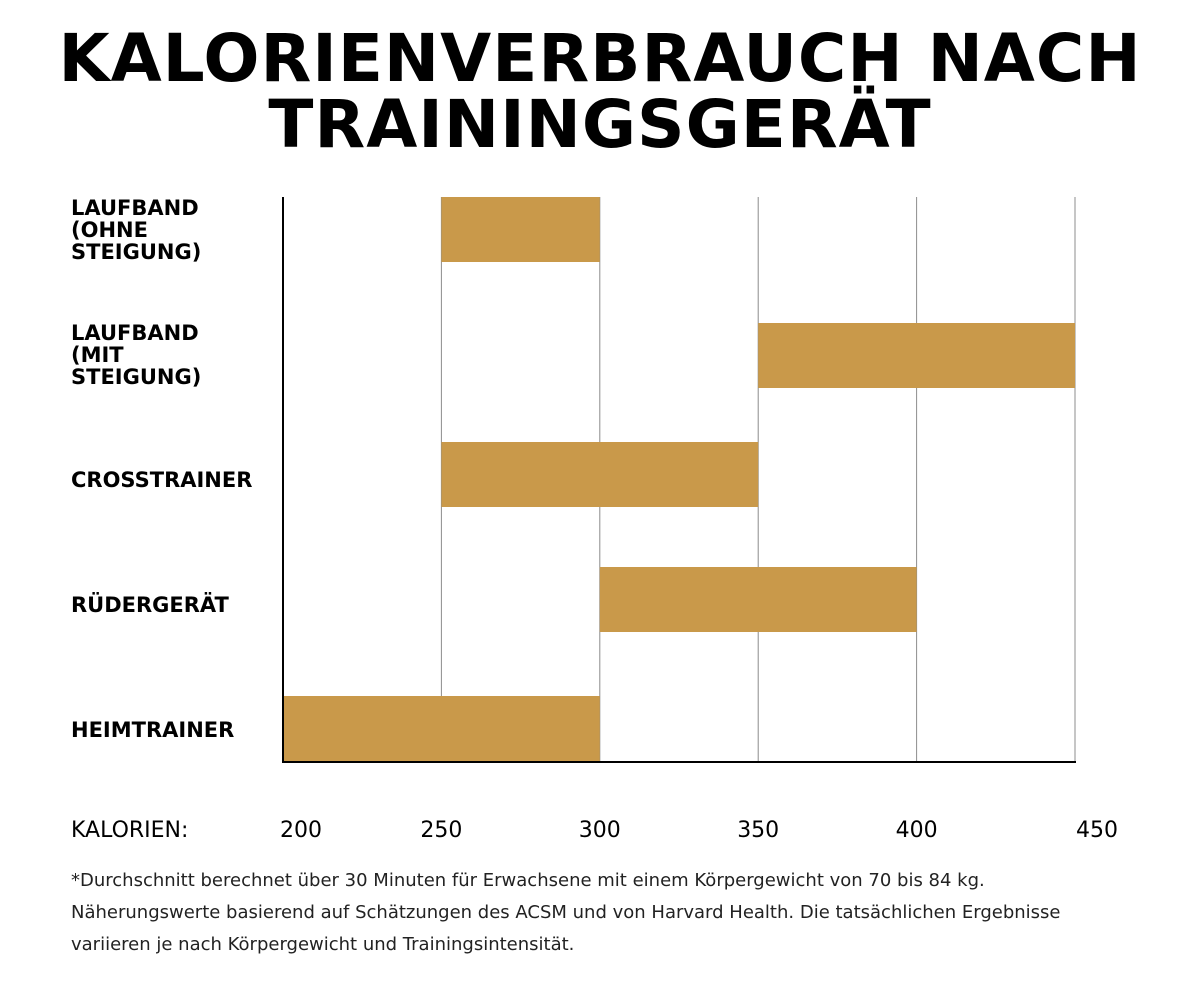  I want to click on chart-title-line: KALORIENVERBRAUCH NACH, so click(600, 58).